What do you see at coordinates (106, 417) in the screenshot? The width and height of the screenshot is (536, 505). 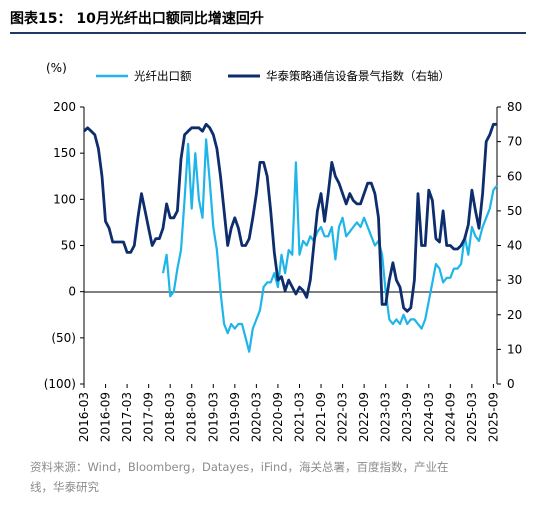 I see `x-tick-label: 2016-09` at bounding box center [106, 417].